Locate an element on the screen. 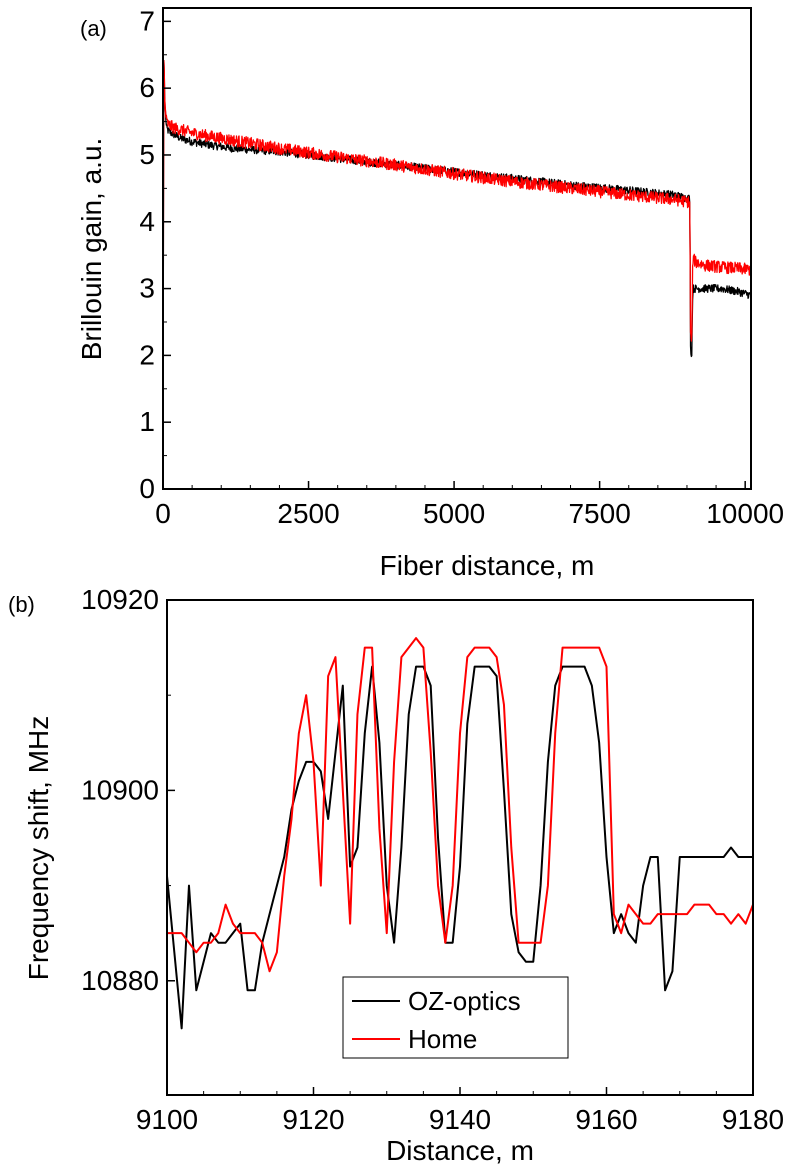 Image resolution: width=797 pixels, height=1172 pixels. legend-label-home: Home is located at coordinates (442, 1039).